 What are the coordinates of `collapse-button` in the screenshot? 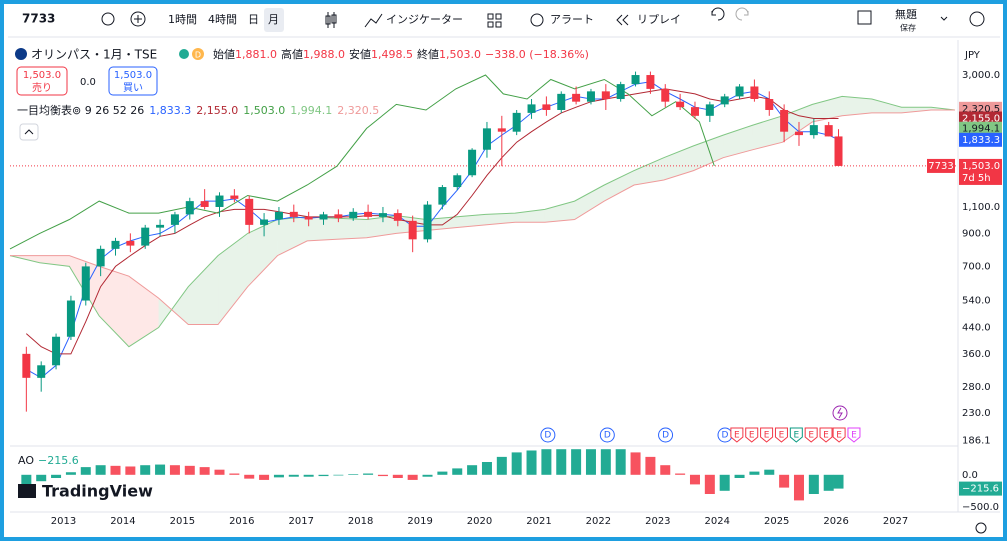 It's located at (29, 132).